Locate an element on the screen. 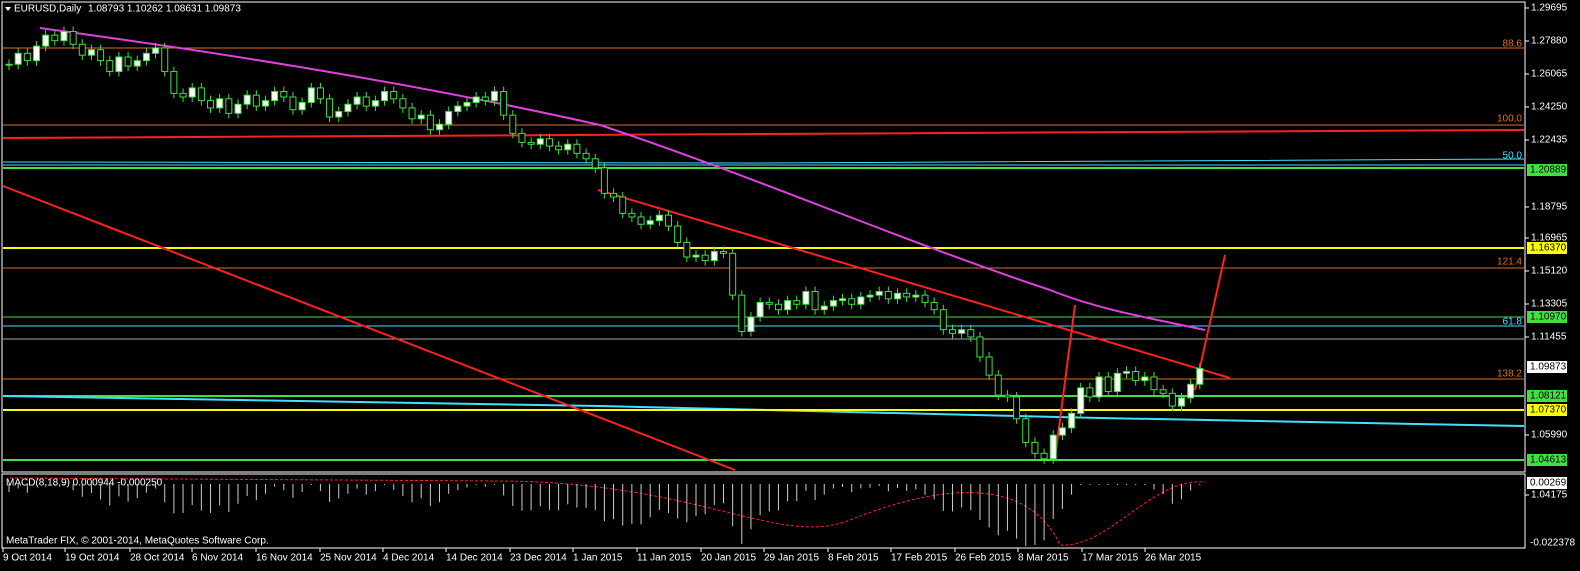  date-label: 8 Feb 2015 is located at coordinates (853, 558).